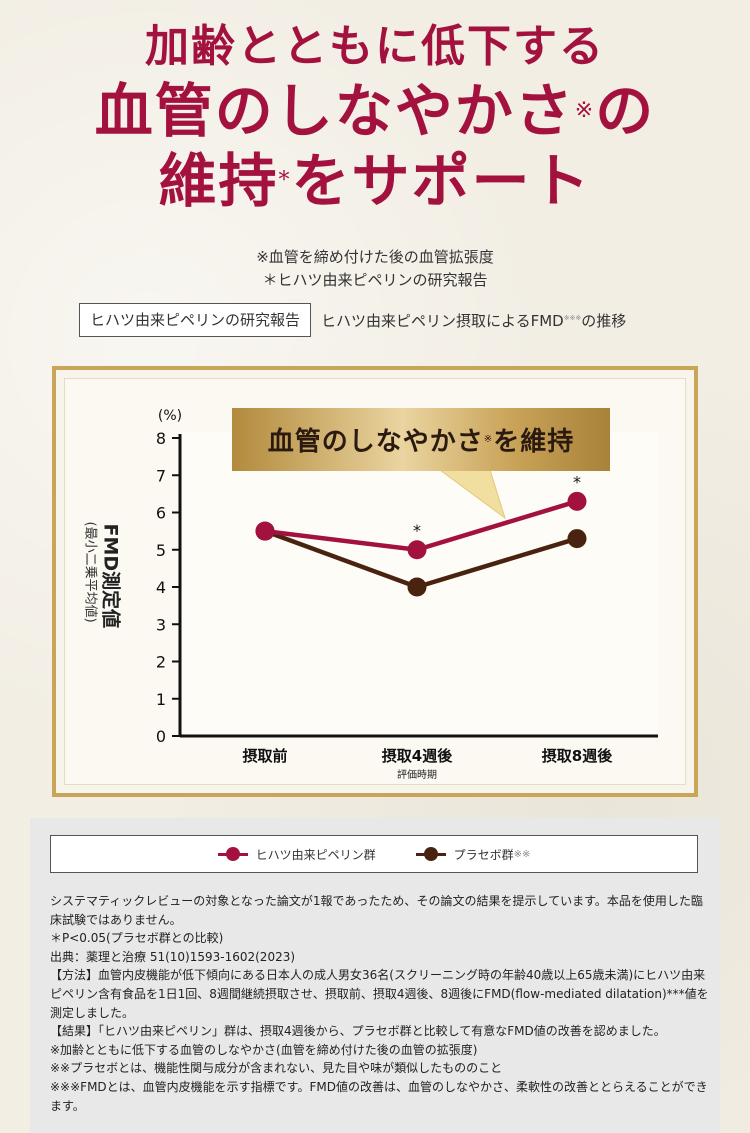  I want to click on chart-caption: ヒハツ由来ピペリン摂取によるFMD※※※の推移, so click(473, 320).